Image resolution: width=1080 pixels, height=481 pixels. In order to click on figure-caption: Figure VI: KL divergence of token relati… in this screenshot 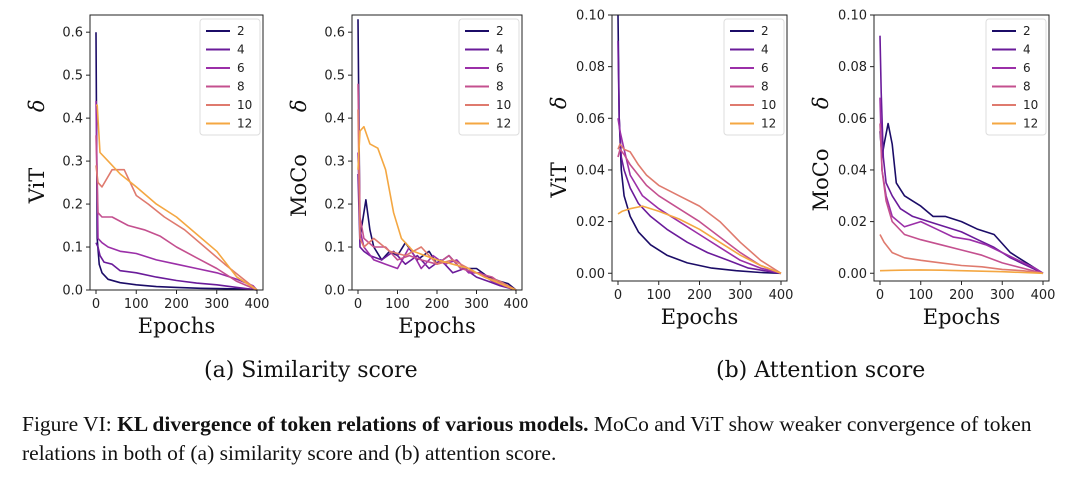, I will do `click(544, 439)`.